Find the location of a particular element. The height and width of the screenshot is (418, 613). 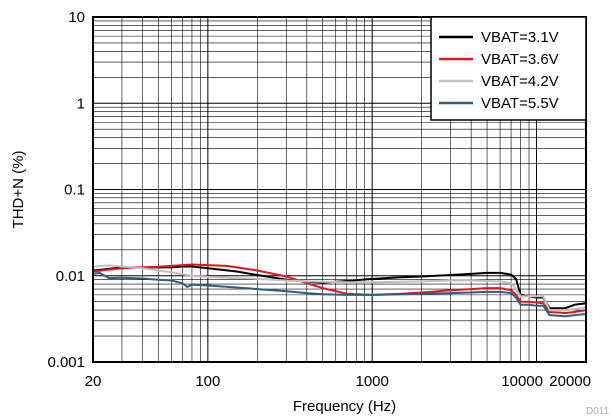

legend-label-1: VBAT=3.1V is located at coordinates (520, 37).